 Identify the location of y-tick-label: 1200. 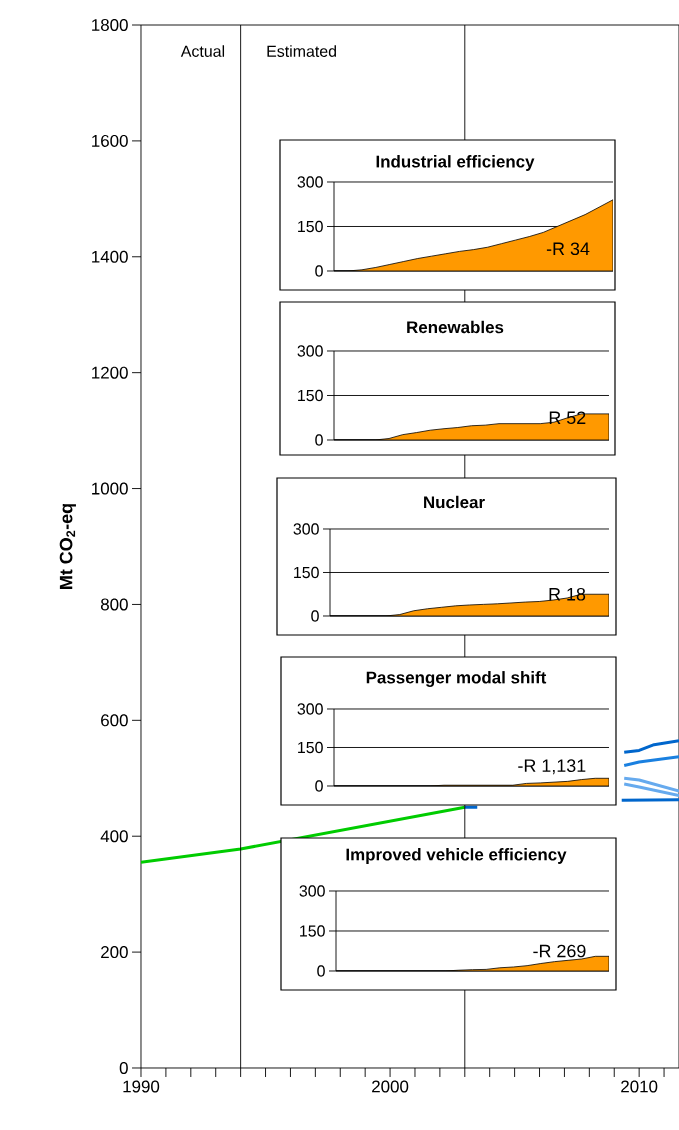
(110, 372).